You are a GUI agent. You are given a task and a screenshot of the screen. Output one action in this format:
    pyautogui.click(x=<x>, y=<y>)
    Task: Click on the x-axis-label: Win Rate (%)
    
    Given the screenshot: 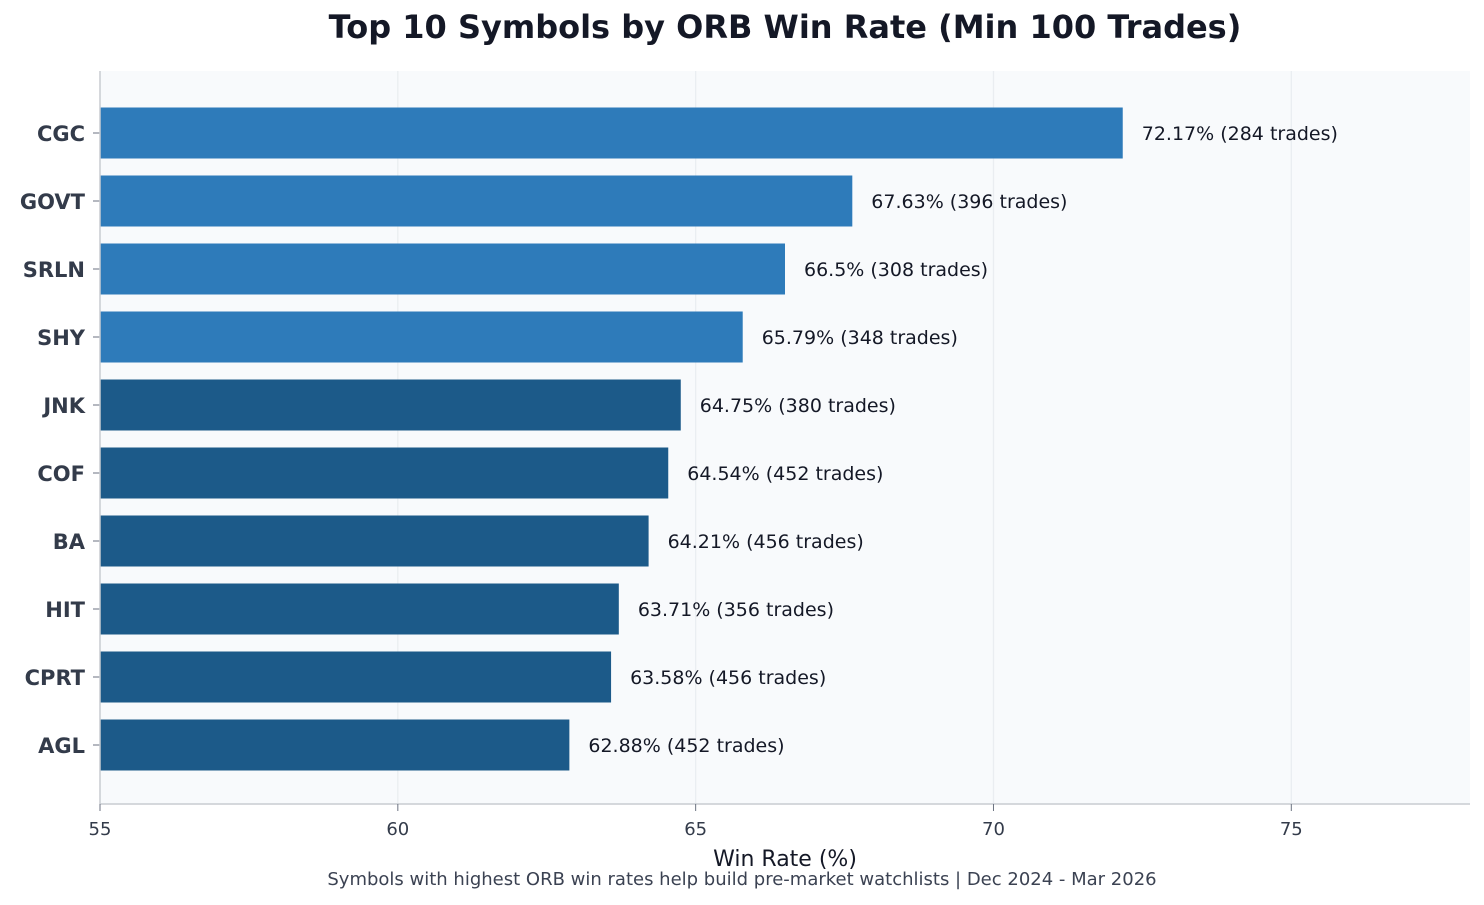 What is the action you would take?
    pyautogui.click(x=785, y=859)
    